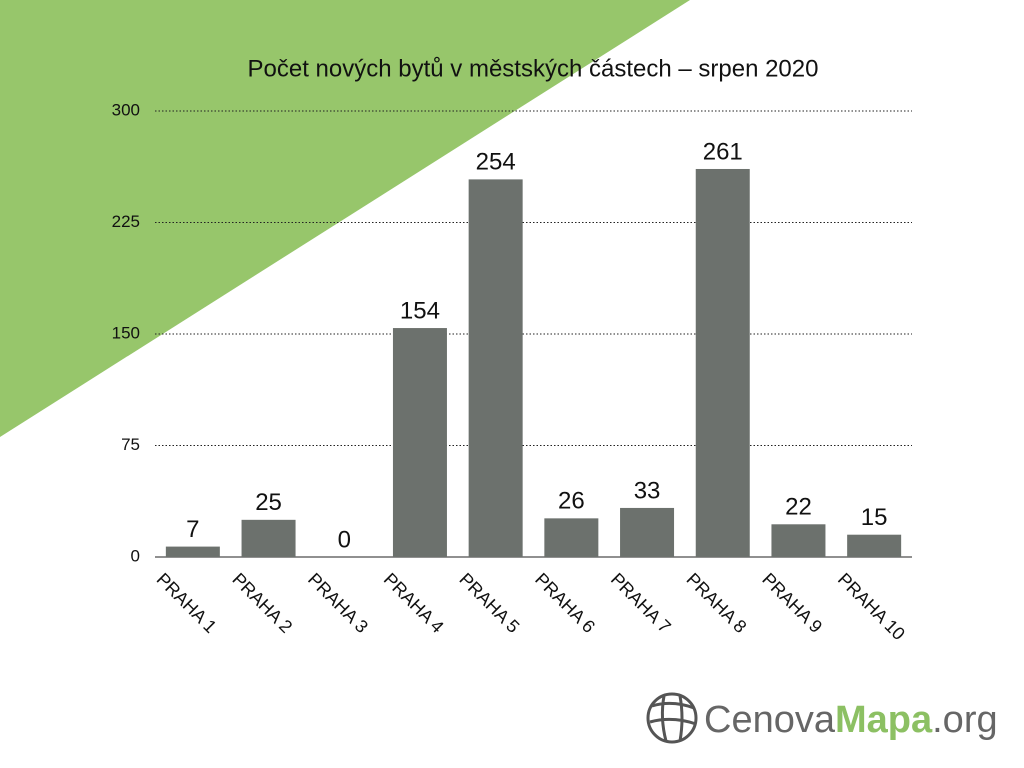  Describe the element at coordinates (338, 603) in the screenshot. I see `x-tick-label: PRAHA 3` at that location.